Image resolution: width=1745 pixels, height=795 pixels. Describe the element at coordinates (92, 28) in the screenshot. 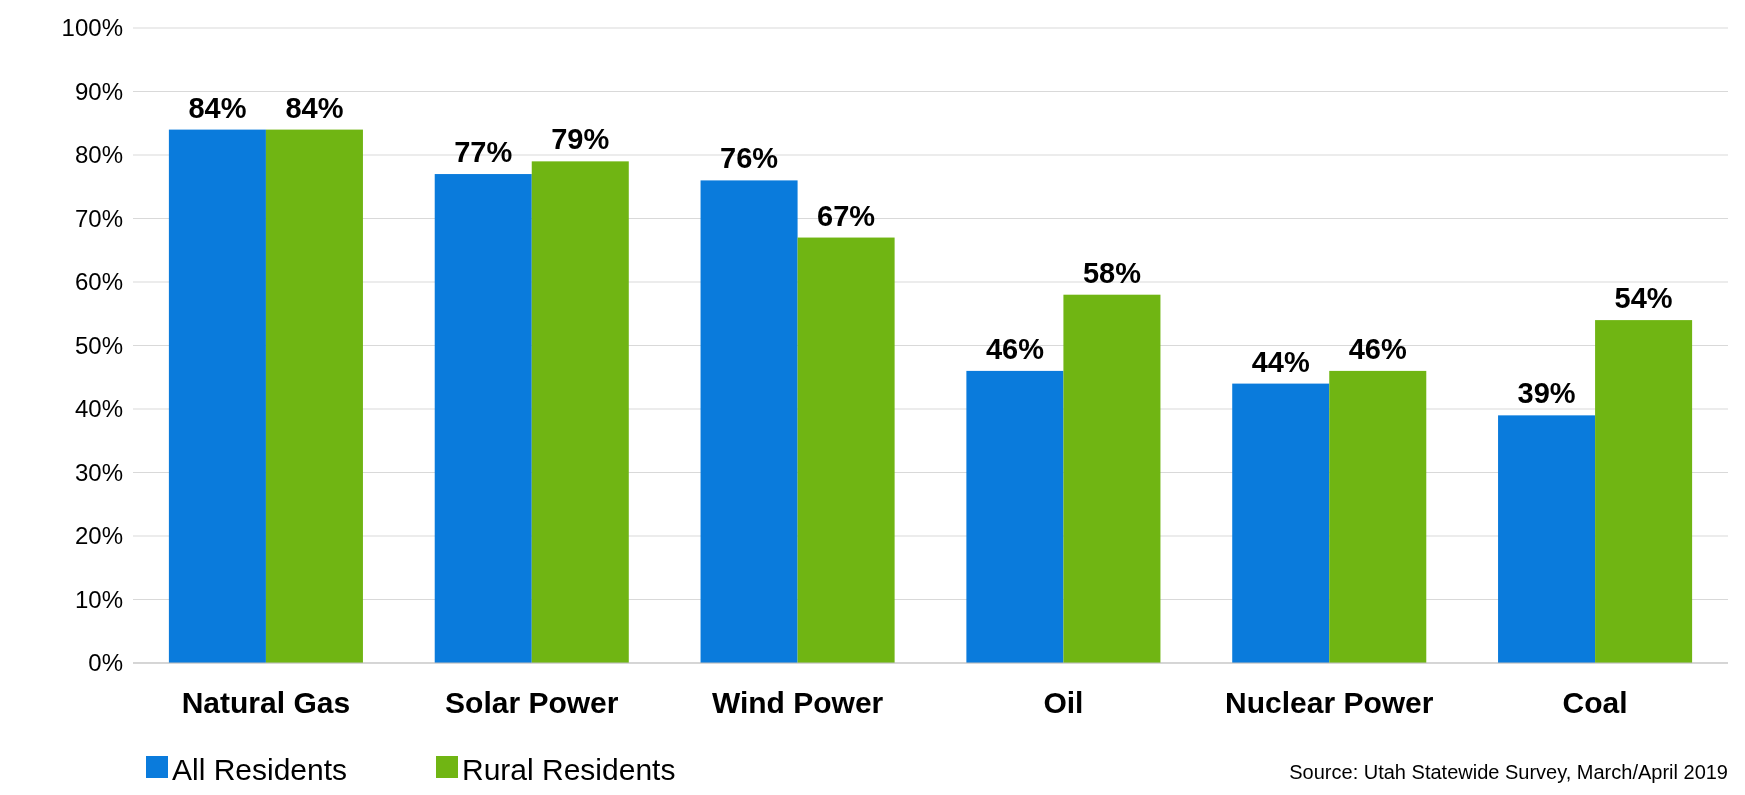

I see `y-tick-label: 100%` at that location.